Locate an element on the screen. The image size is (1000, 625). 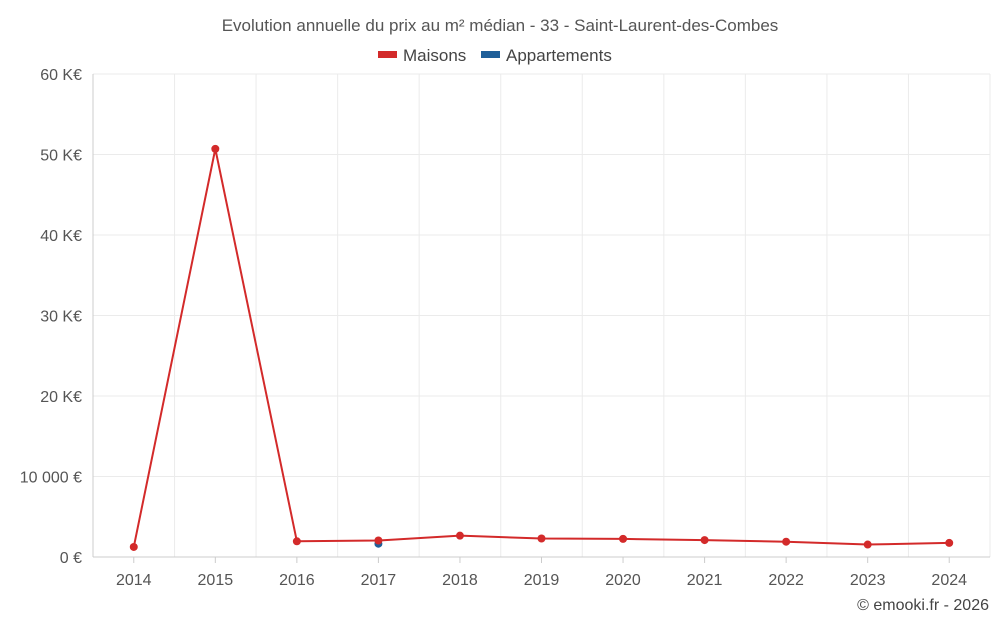
x-tick-label: 2018 is located at coordinates (460, 580).